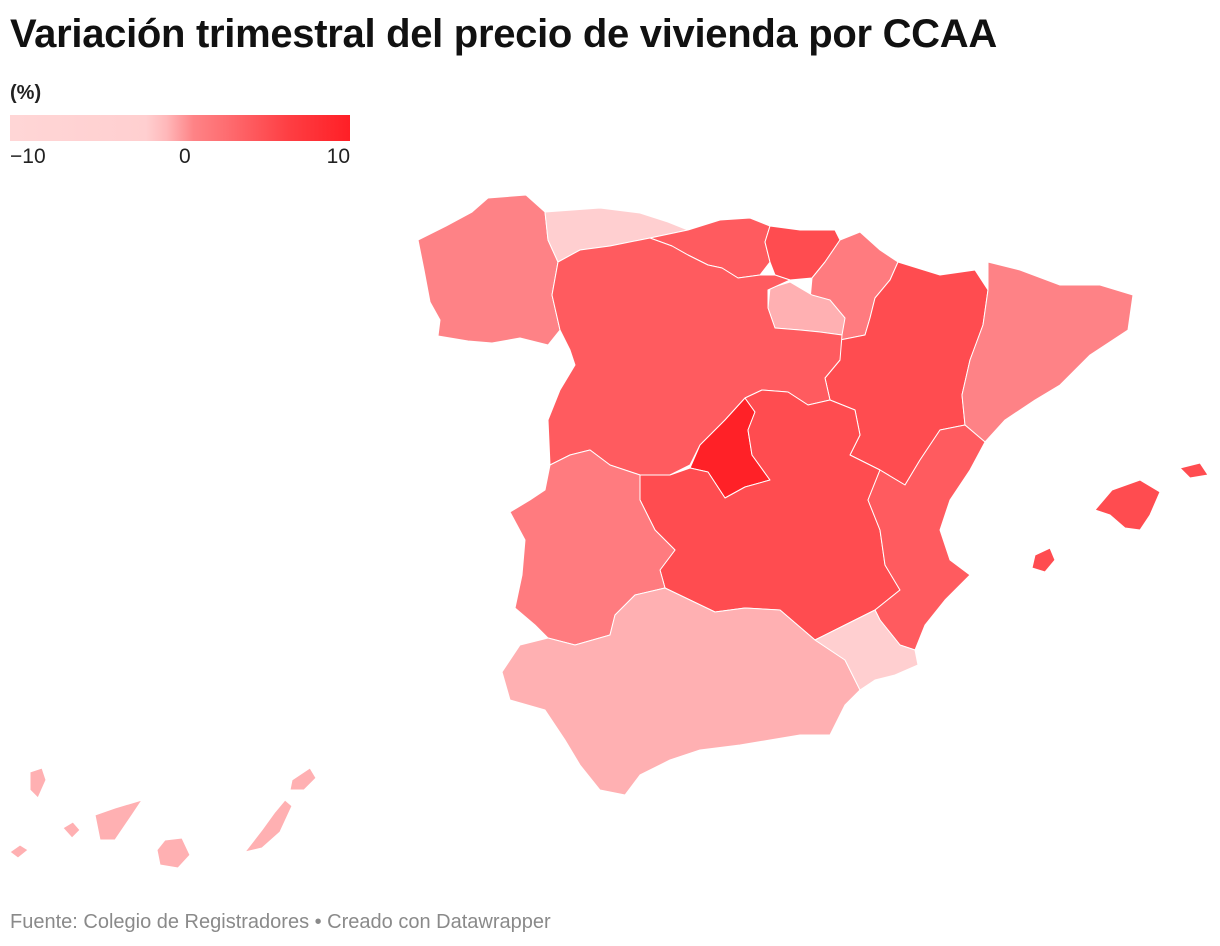  Describe the element at coordinates (185, 156) in the screenshot. I see `legend-tick-mid: 0` at that location.